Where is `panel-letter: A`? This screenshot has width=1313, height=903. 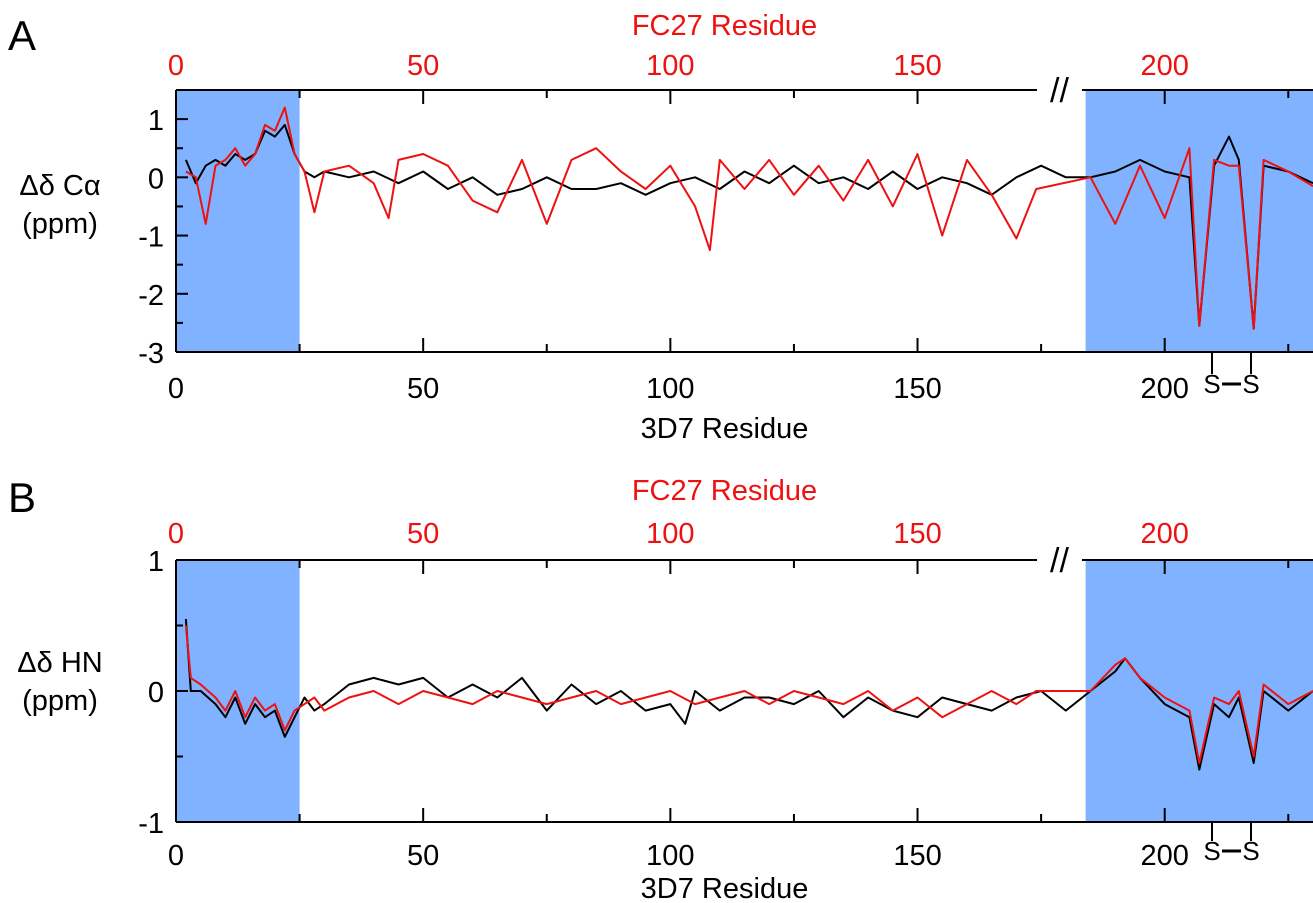 panel-letter: A is located at coordinates (22, 35).